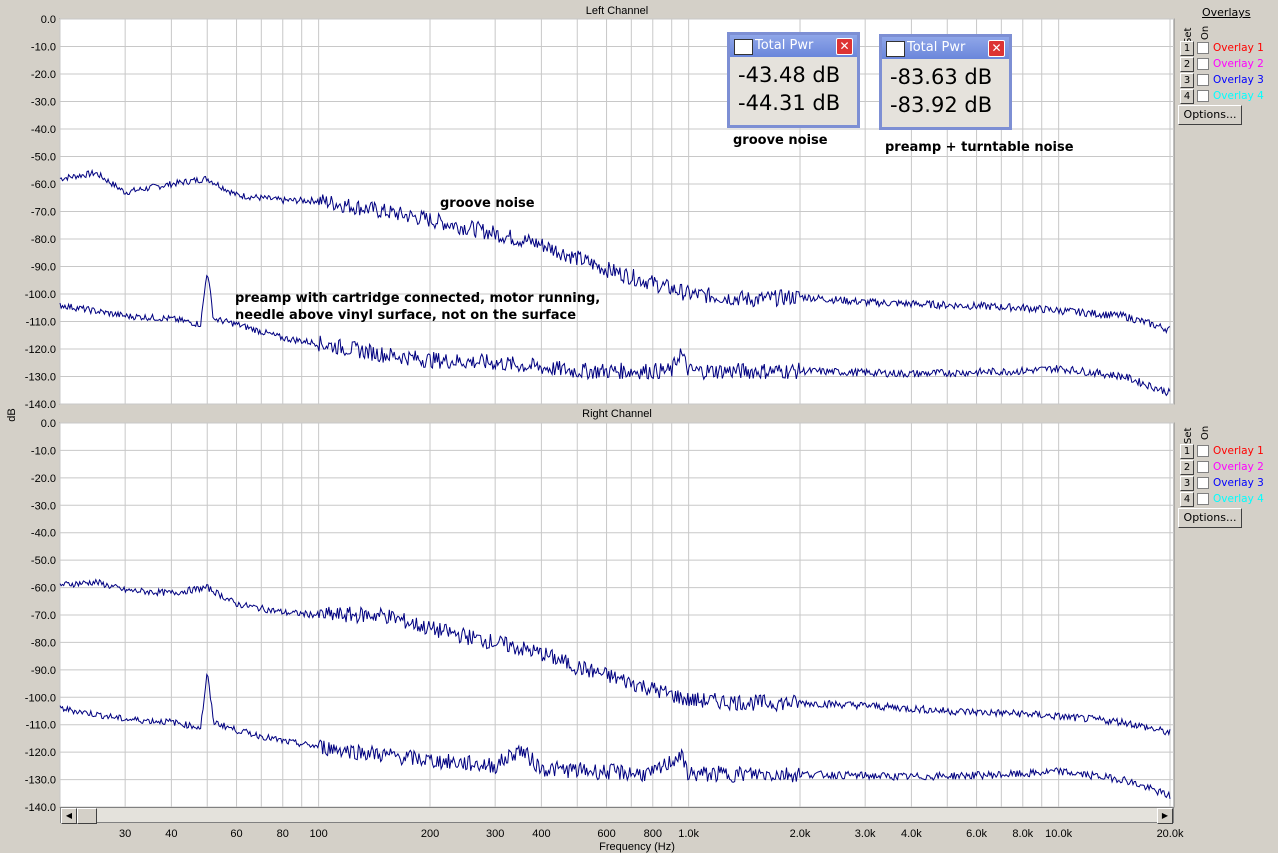  Describe the element at coordinates (941, 77) in the screenshot. I see `meter-value-left: -83.63 dB` at that location.